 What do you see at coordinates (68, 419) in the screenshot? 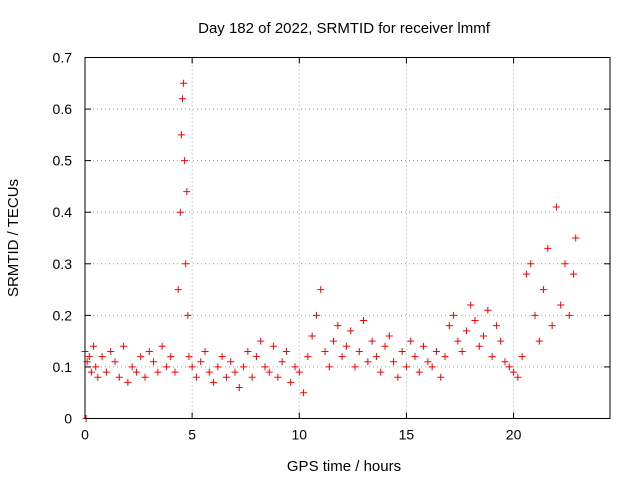
I see `y-tick-label: 0` at bounding box center [68, 419].